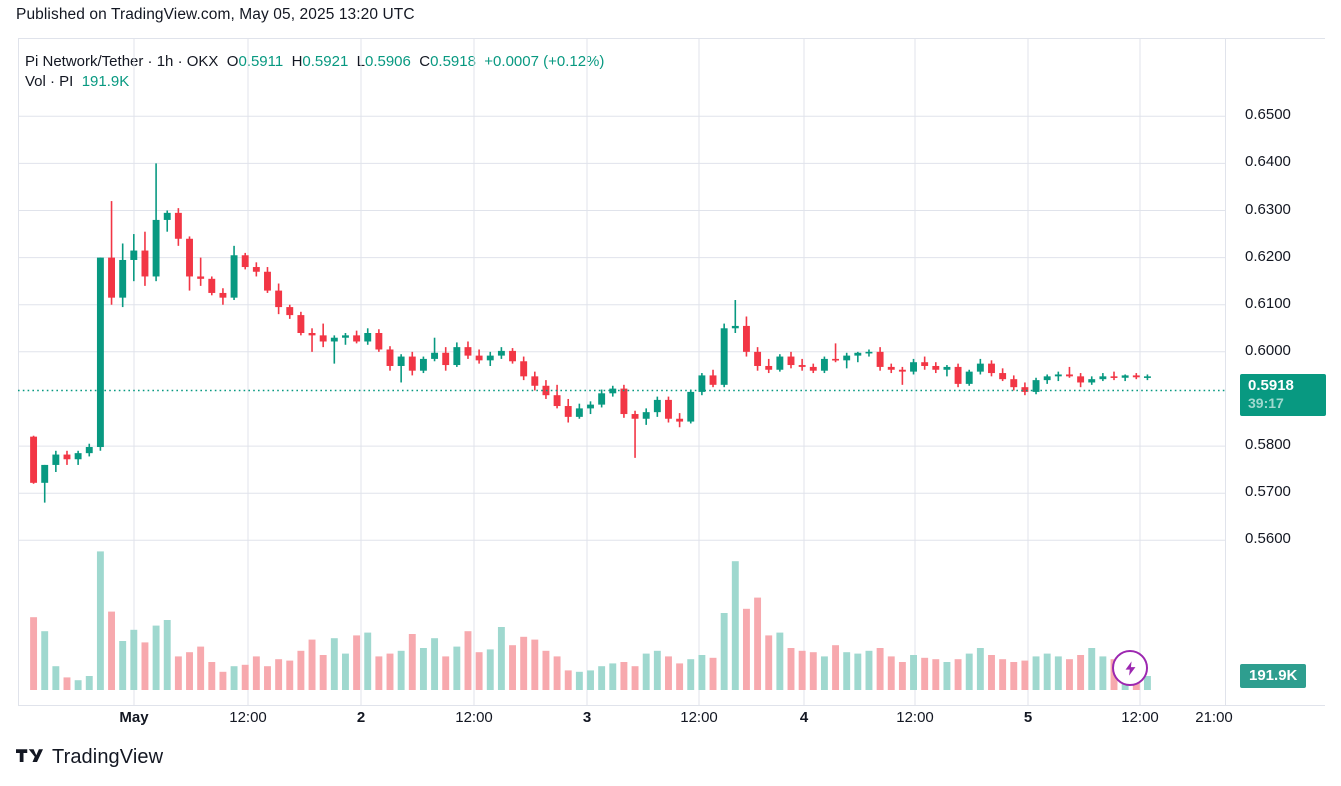 Image resolution: width=1341 pixels, height=786 pixels. Describe the element at coordinates (387, 61) in the screenshot. I see `legend-low-value: 0.5906` at that location.